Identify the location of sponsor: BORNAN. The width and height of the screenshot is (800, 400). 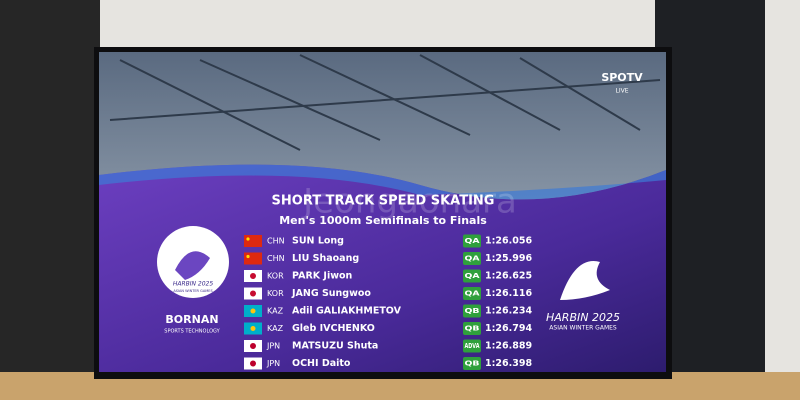
(191, 319).